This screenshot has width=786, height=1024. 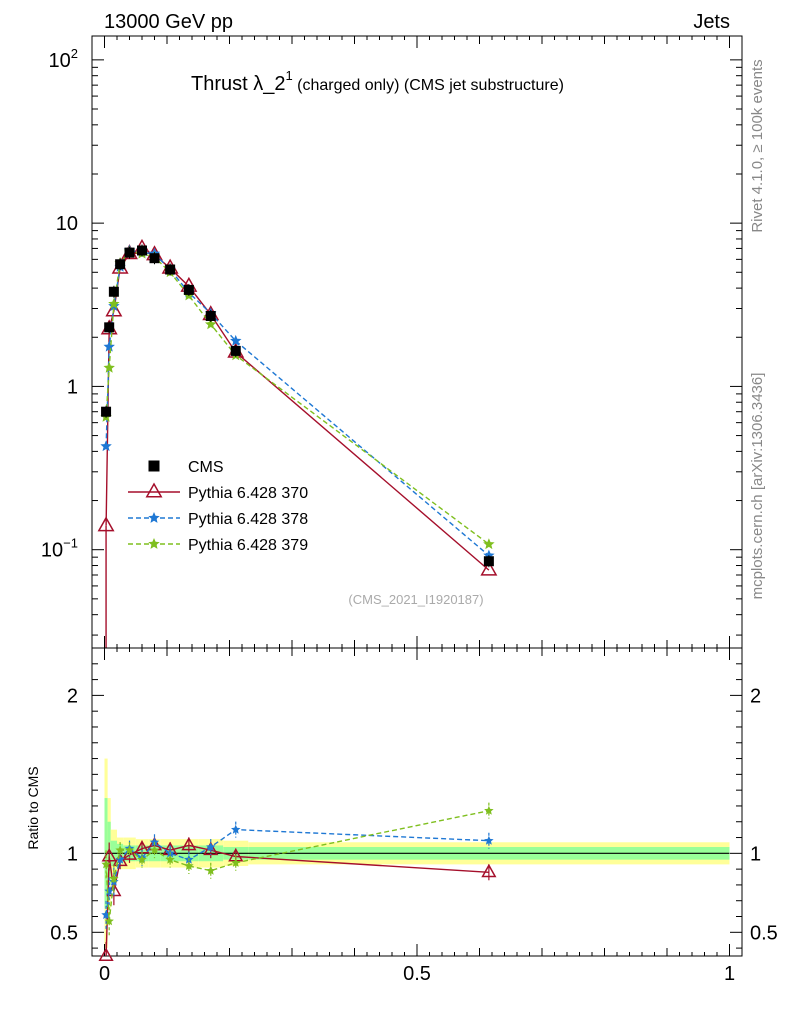 I want to click on legend-label: Pythia 6.428 379, so click(x=248, y=545).